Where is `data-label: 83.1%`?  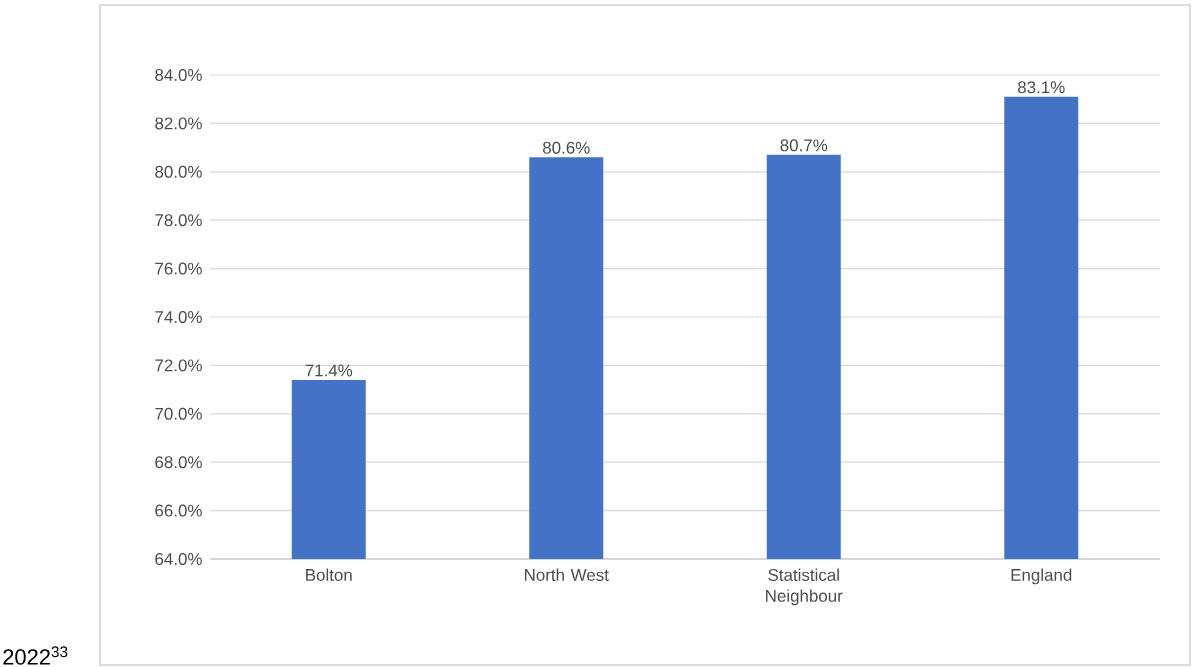 data-label: 83.1% is located at coordinates (1041, 87).